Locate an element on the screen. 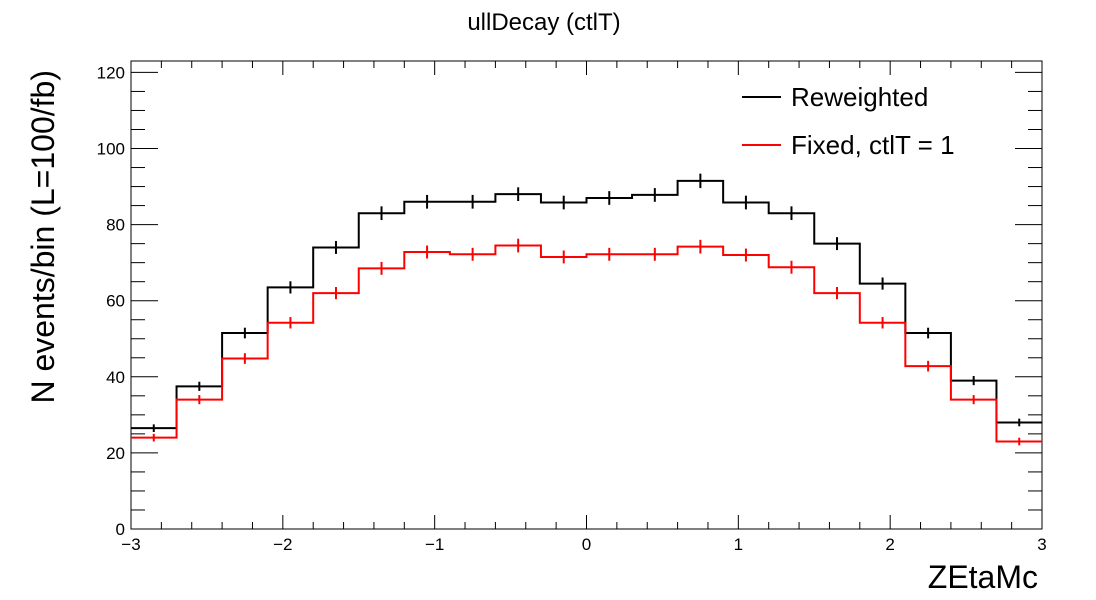 This screenshot has width=1096, height=600. legend: Reweighted Fixed, ctlT = 1 is located at coordinates (848, 121).